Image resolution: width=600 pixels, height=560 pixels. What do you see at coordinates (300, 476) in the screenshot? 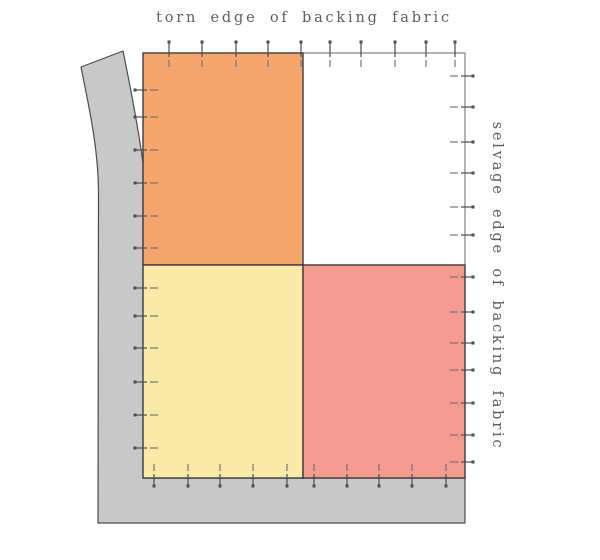
I see `pins-bottom` at bounding box center [300, 476].